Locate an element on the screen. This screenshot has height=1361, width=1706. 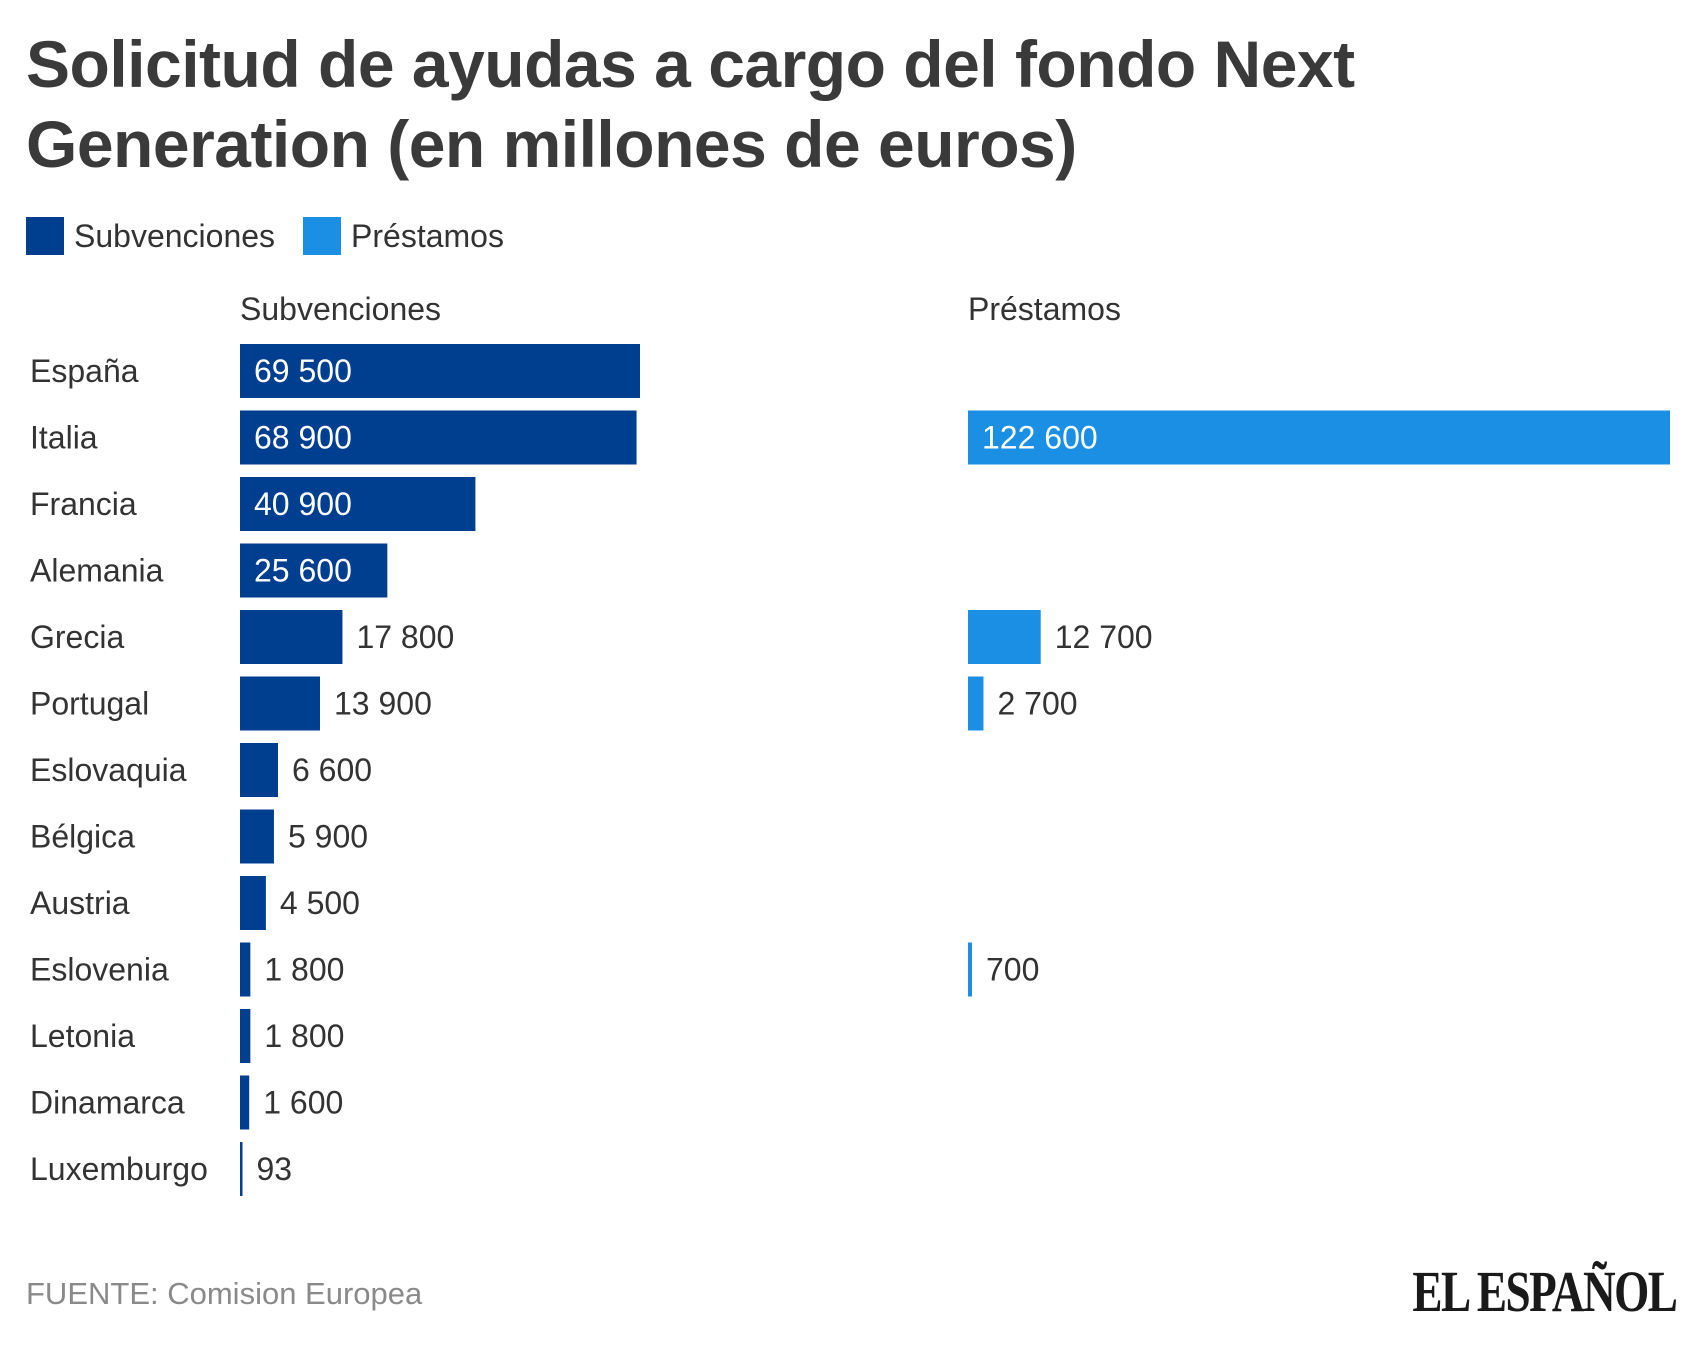
legend-item-subvenciones: Subvenciones is located at coordinates (150, 236).